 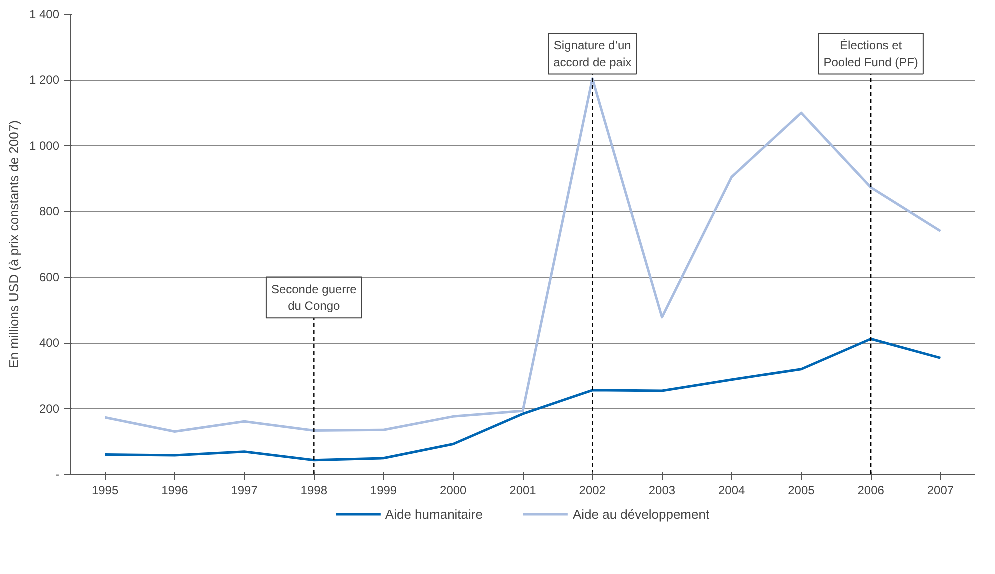 I want to click on ref-line-label: Élections et Pooled Fund (PF), so click(x=871, y=54).